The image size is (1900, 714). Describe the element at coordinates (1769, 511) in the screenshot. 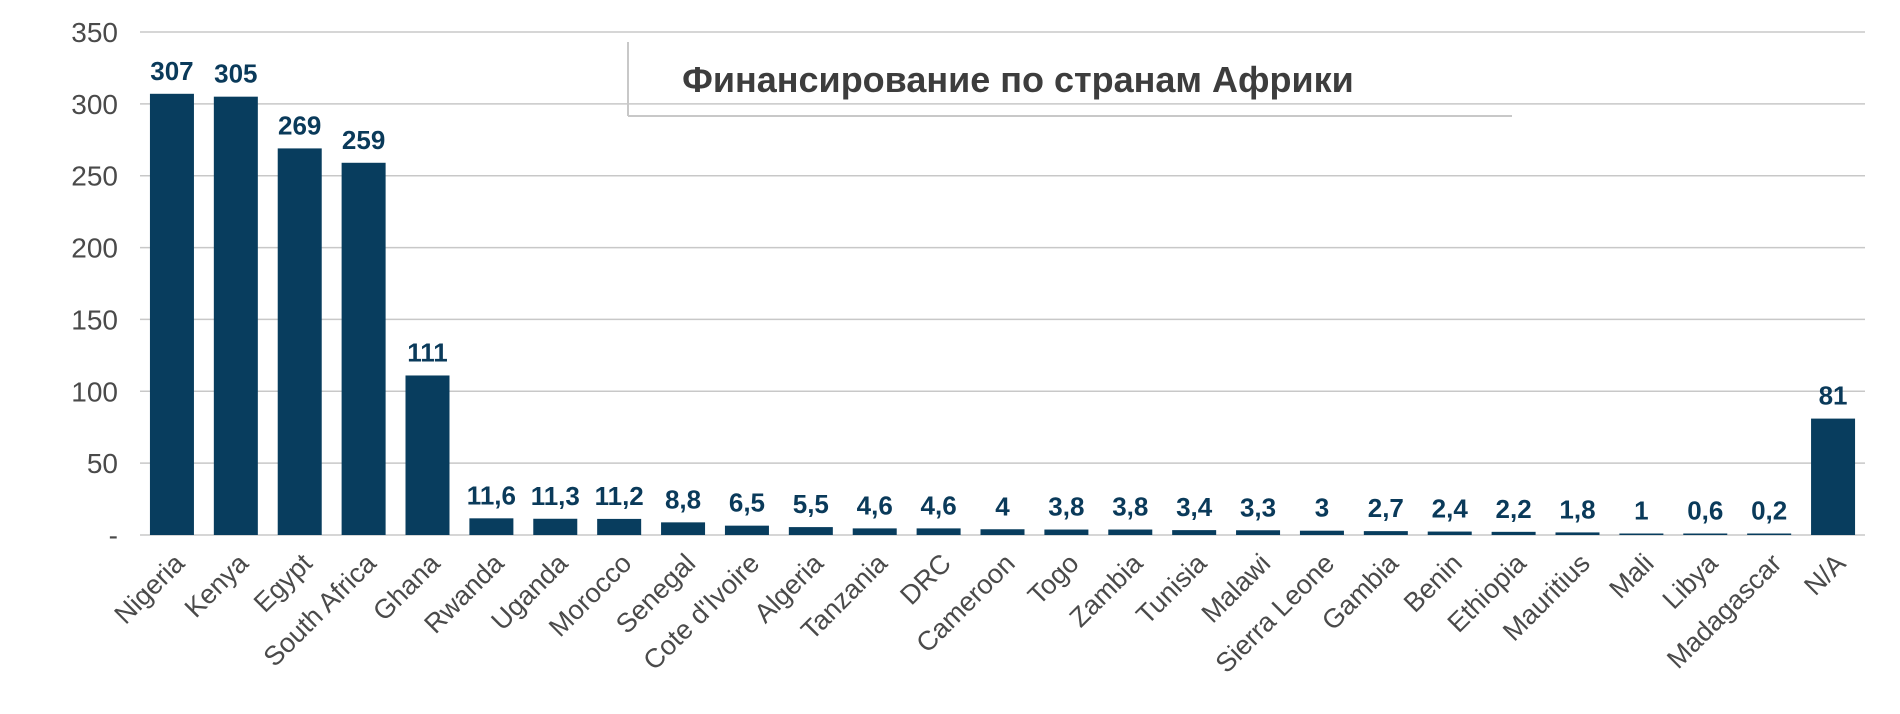

I see `data-label: 0,2` at that location.